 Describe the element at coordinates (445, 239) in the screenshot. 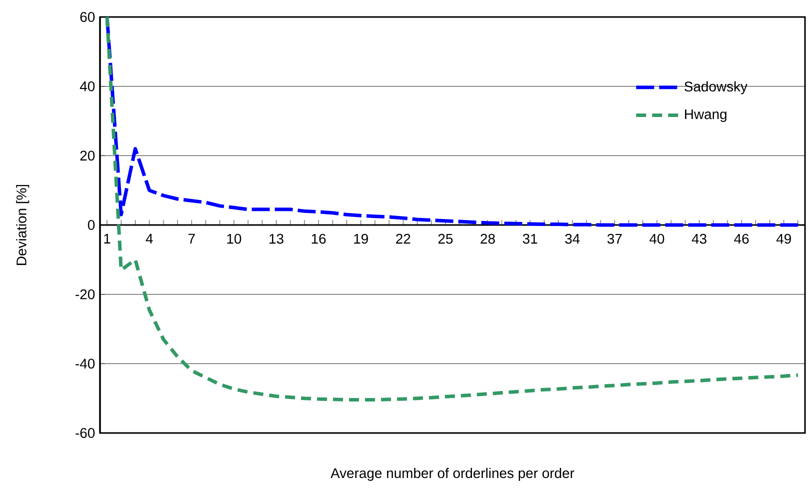

I see `x-tick-label: 25` at that location.